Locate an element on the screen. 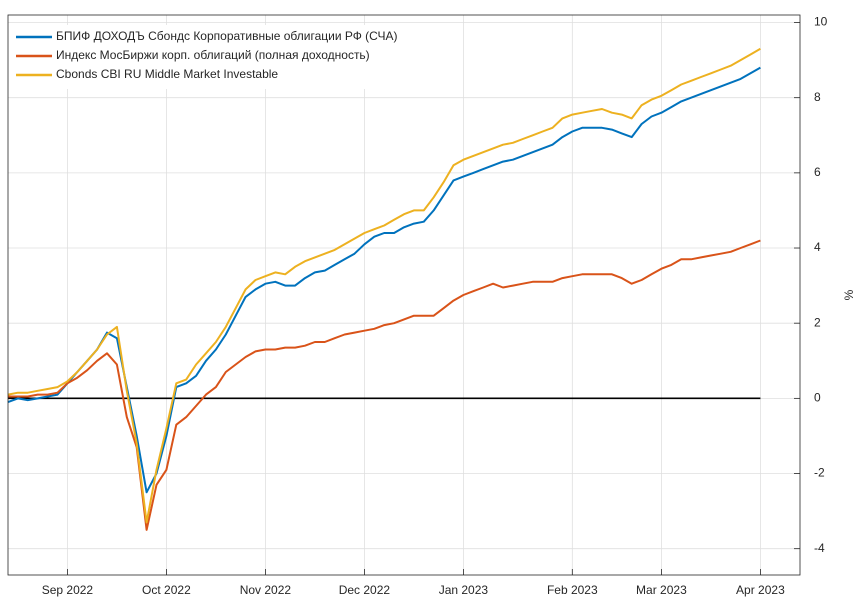 This screenshot has width=855, height=605. x-tick-label: Jan 2023 is located at coordinates (464, 590).